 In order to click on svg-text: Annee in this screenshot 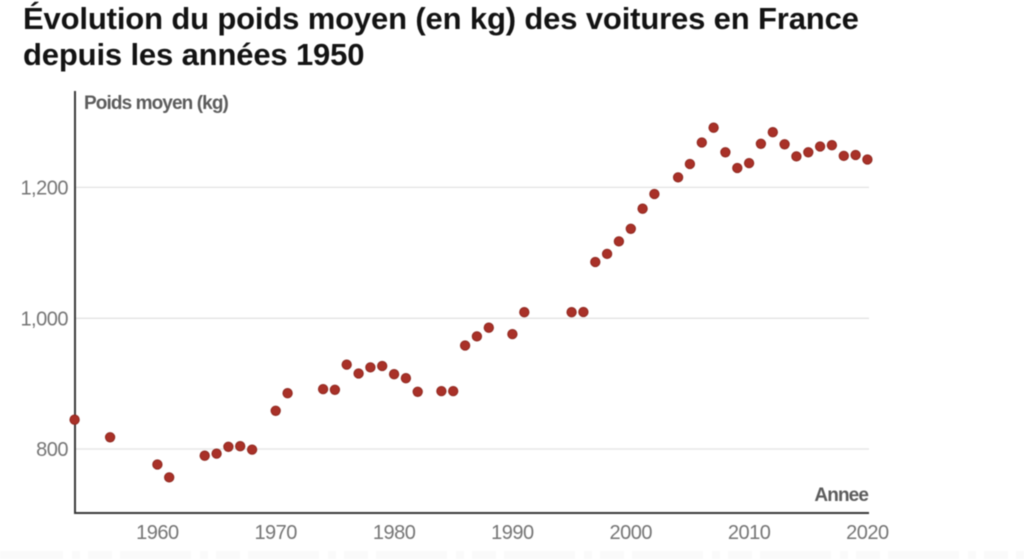, I will do `click(841, 495)`.